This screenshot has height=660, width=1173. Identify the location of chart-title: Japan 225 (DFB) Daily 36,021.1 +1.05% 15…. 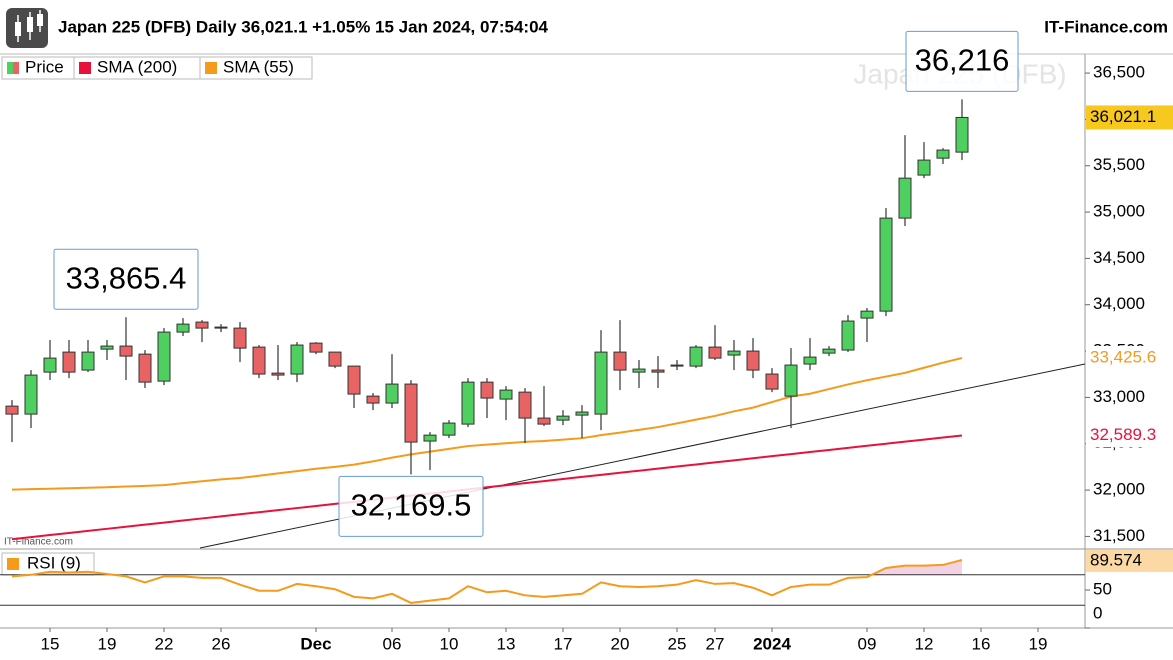
(303, 26).